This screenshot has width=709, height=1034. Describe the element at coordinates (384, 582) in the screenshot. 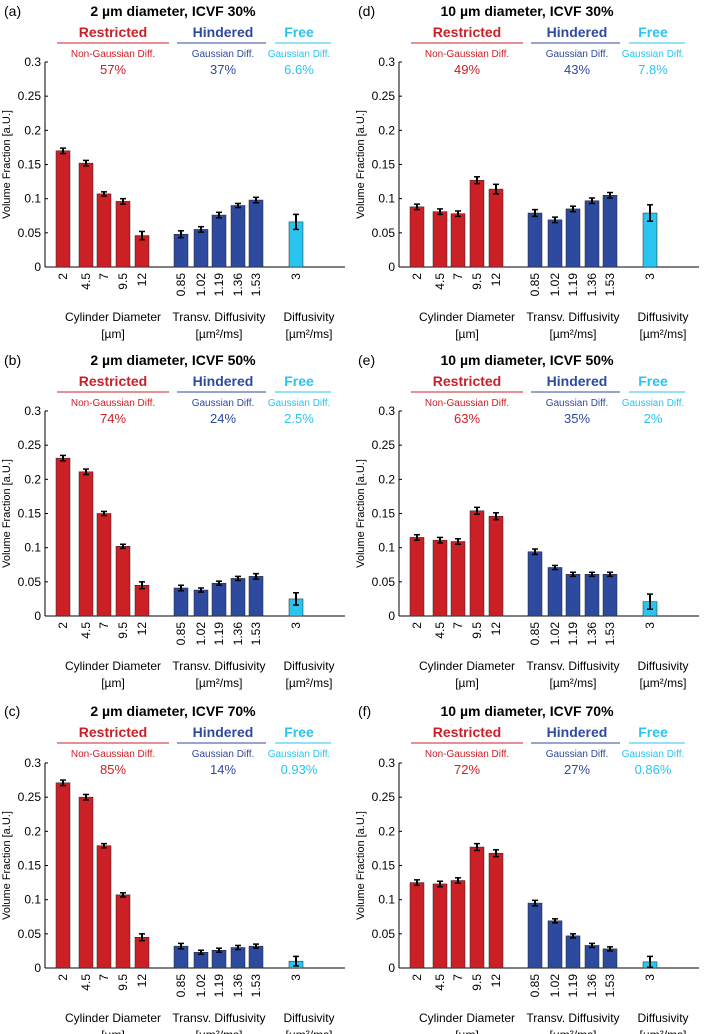

I see `y-tick-label: 0.05` at that location.